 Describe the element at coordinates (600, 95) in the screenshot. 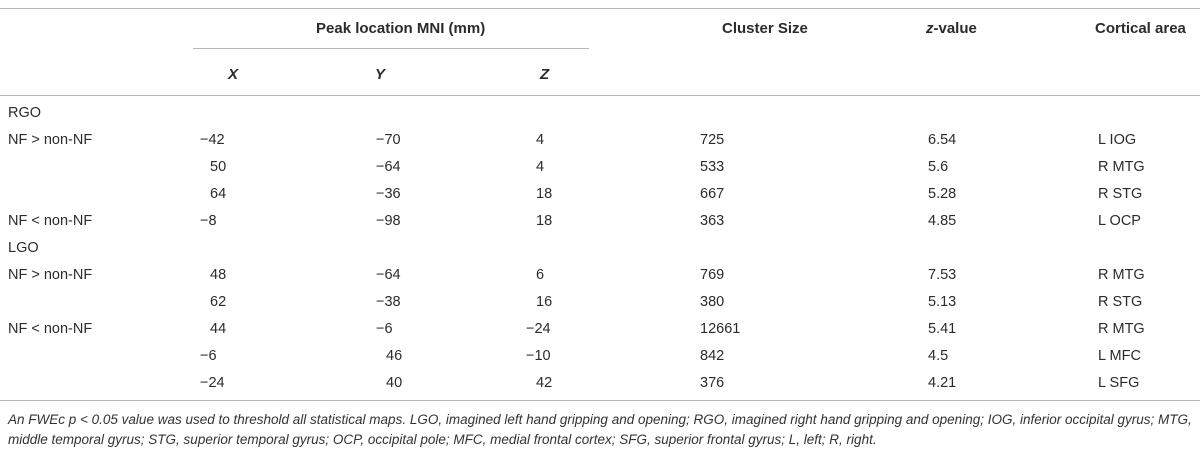

I see `header-bottom-rule` at that location.